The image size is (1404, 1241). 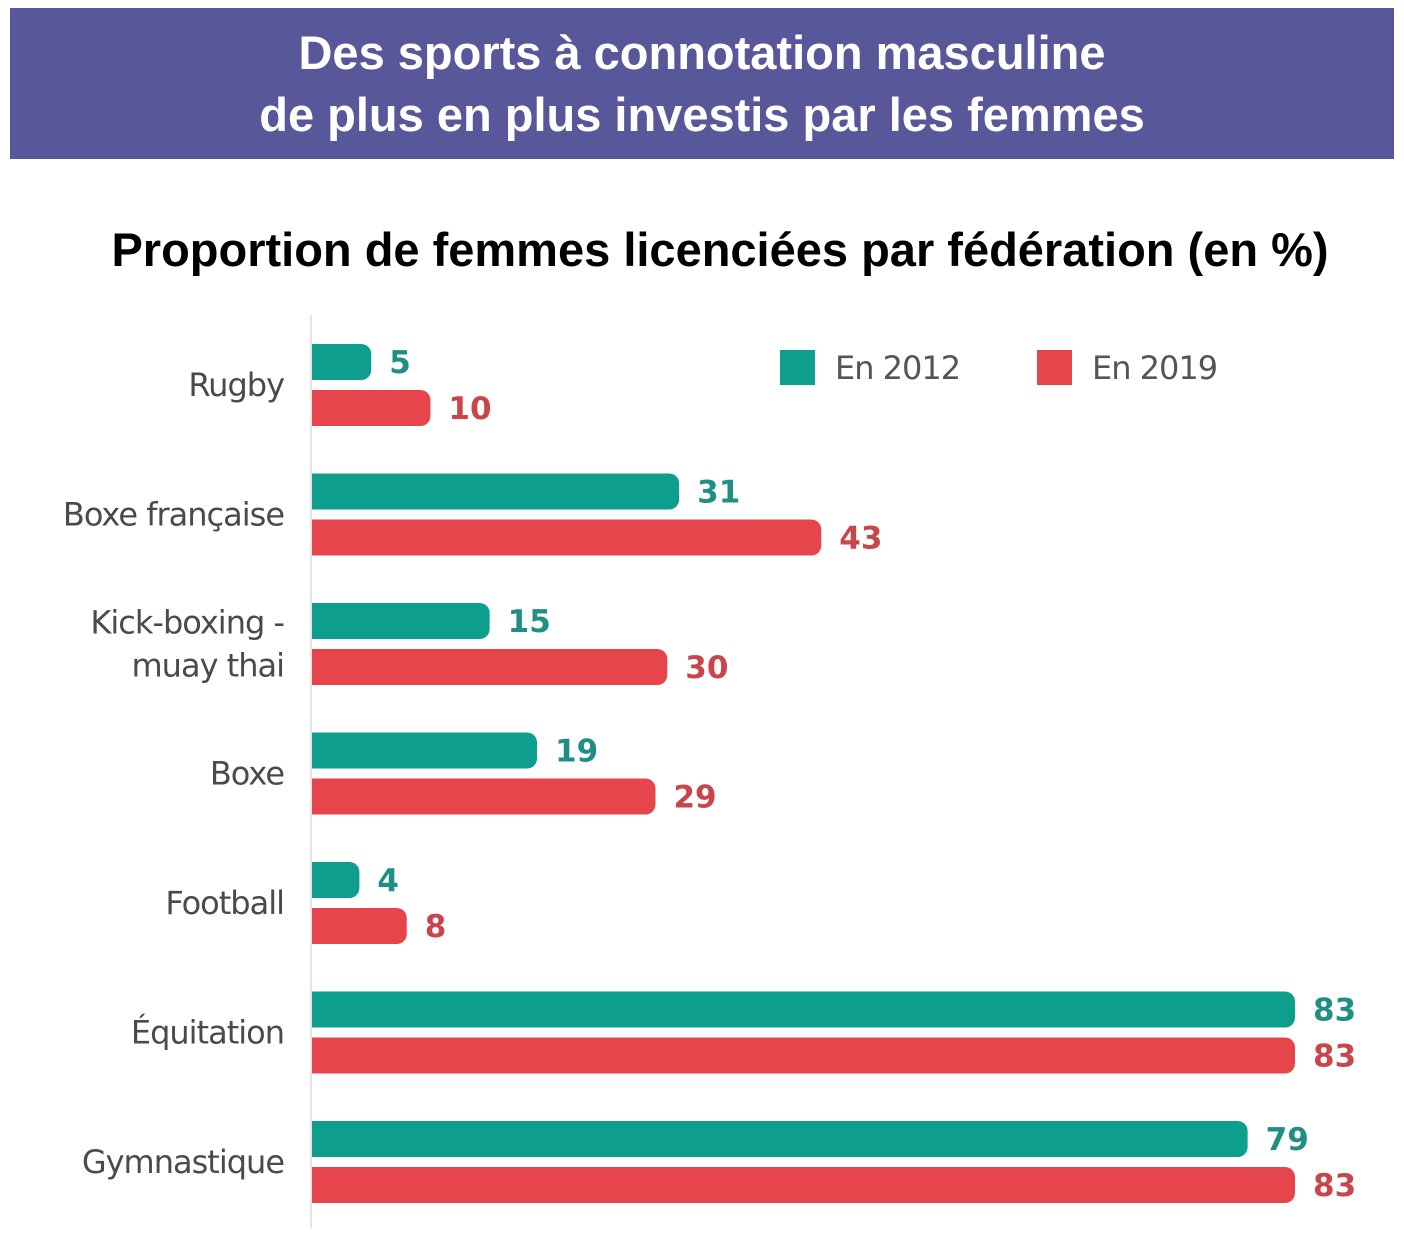 I want to click on data-label: 4, so click(x=388, y=881).